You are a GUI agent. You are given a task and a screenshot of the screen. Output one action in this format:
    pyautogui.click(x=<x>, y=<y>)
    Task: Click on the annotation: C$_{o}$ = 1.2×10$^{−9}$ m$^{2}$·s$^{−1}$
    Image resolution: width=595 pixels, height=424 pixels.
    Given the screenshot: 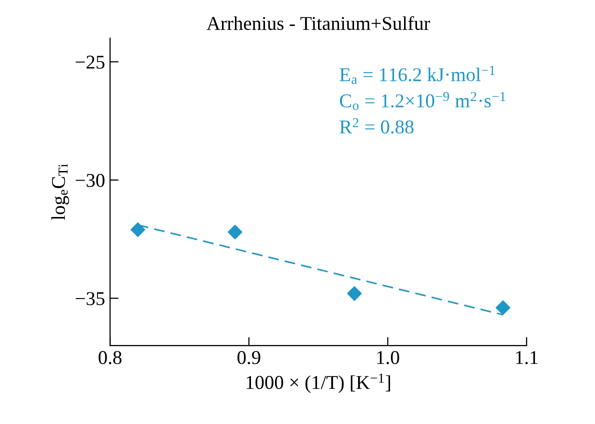 What is the action you would take?
    pyautogui.click(x=423, y=101)
    